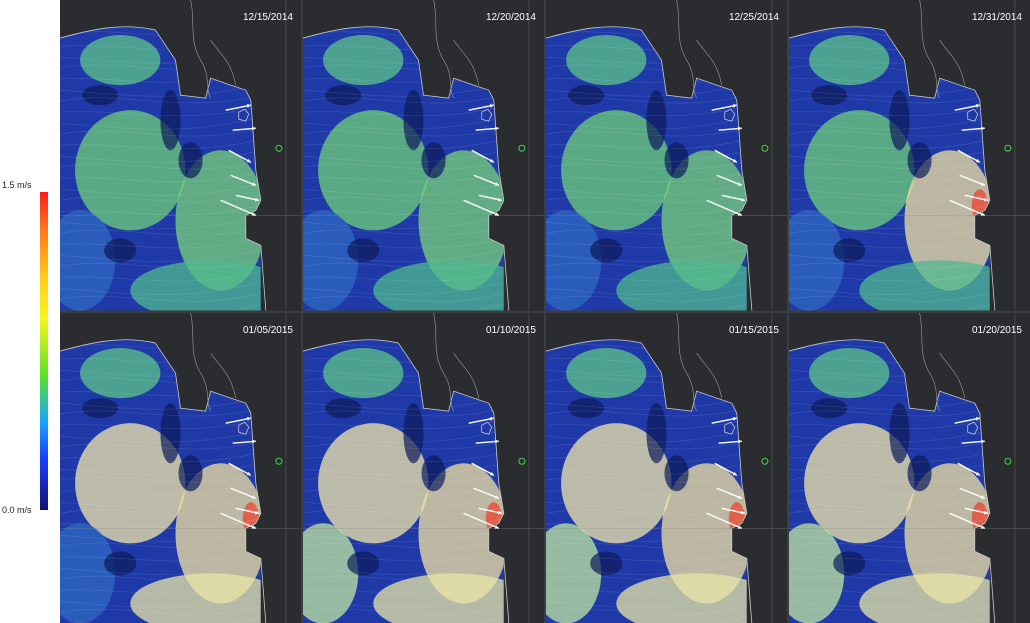 Image resolution: width=1030 pixels, height=623 pixels. Describe the element at coordinates (17, 510) in the screenshot. I see `colorbar-min-label: 0.0 m/s` at that location.